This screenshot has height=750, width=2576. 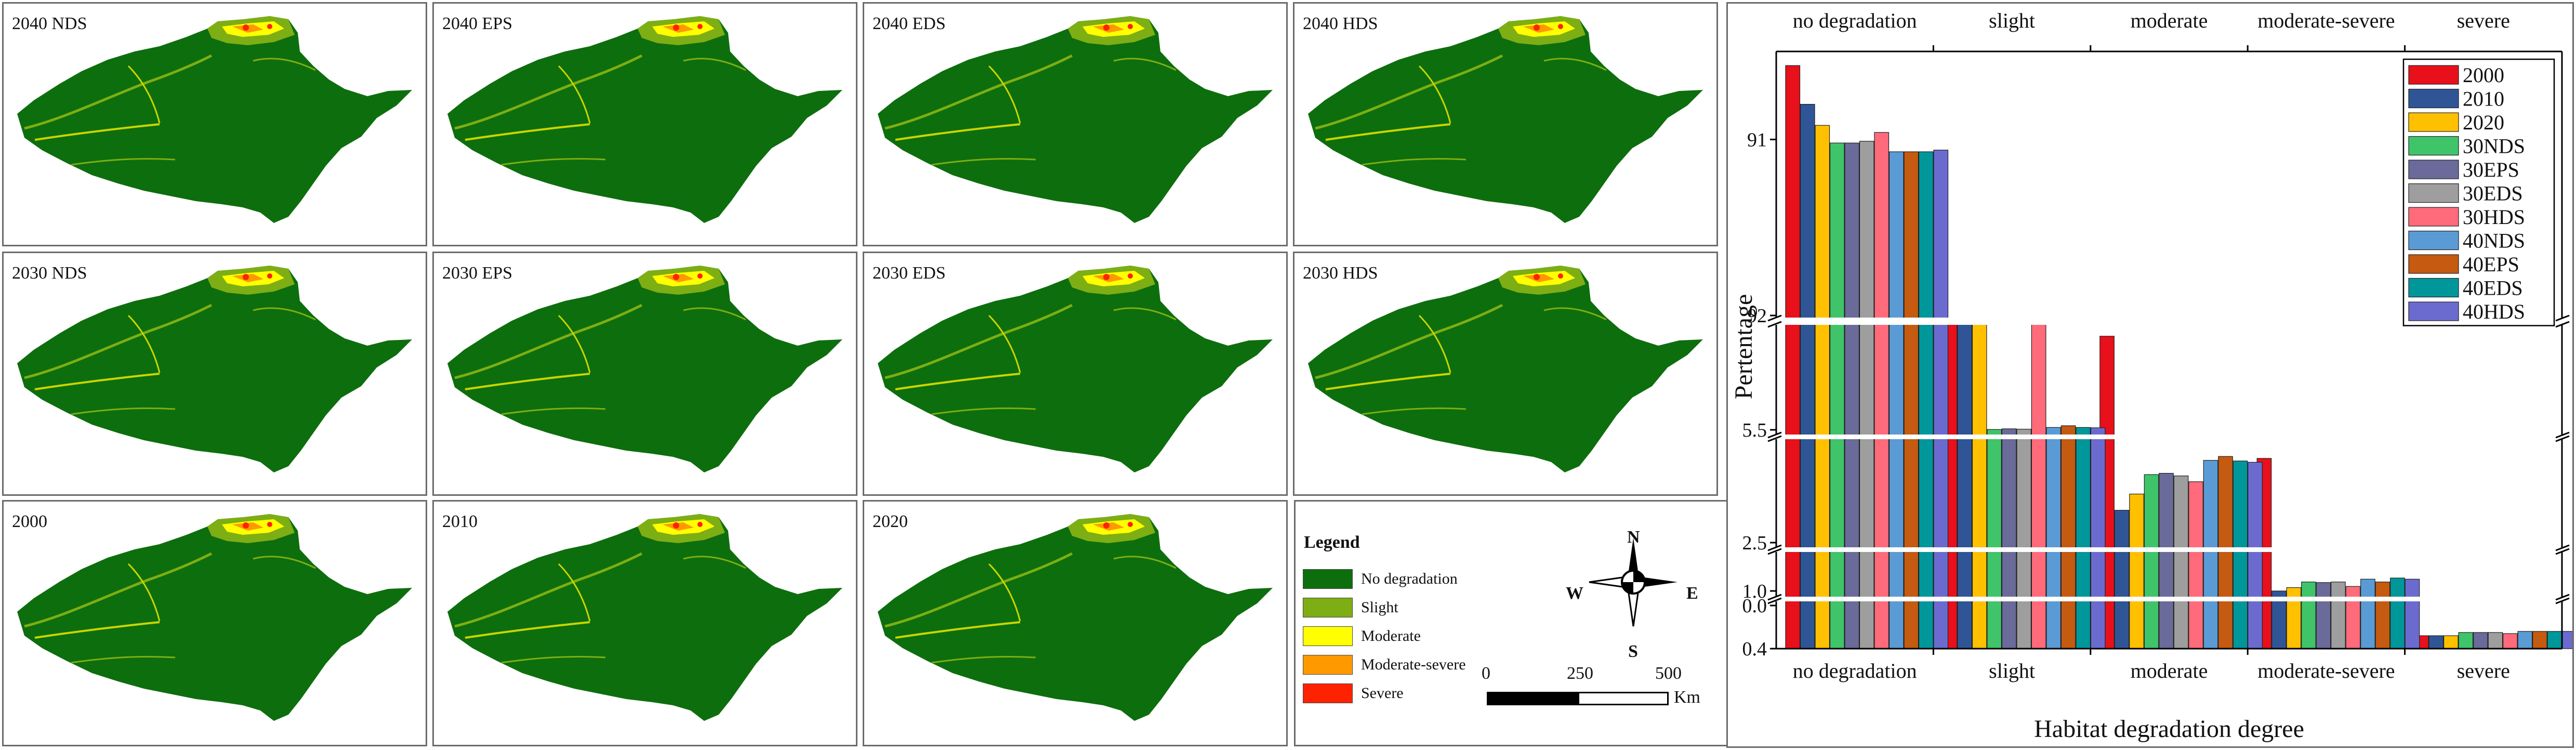 What do you see at coordinates (1855, 20) in the screenshot?
I see `top-tick-label: no degradation` at bounding box center [1855, 20].